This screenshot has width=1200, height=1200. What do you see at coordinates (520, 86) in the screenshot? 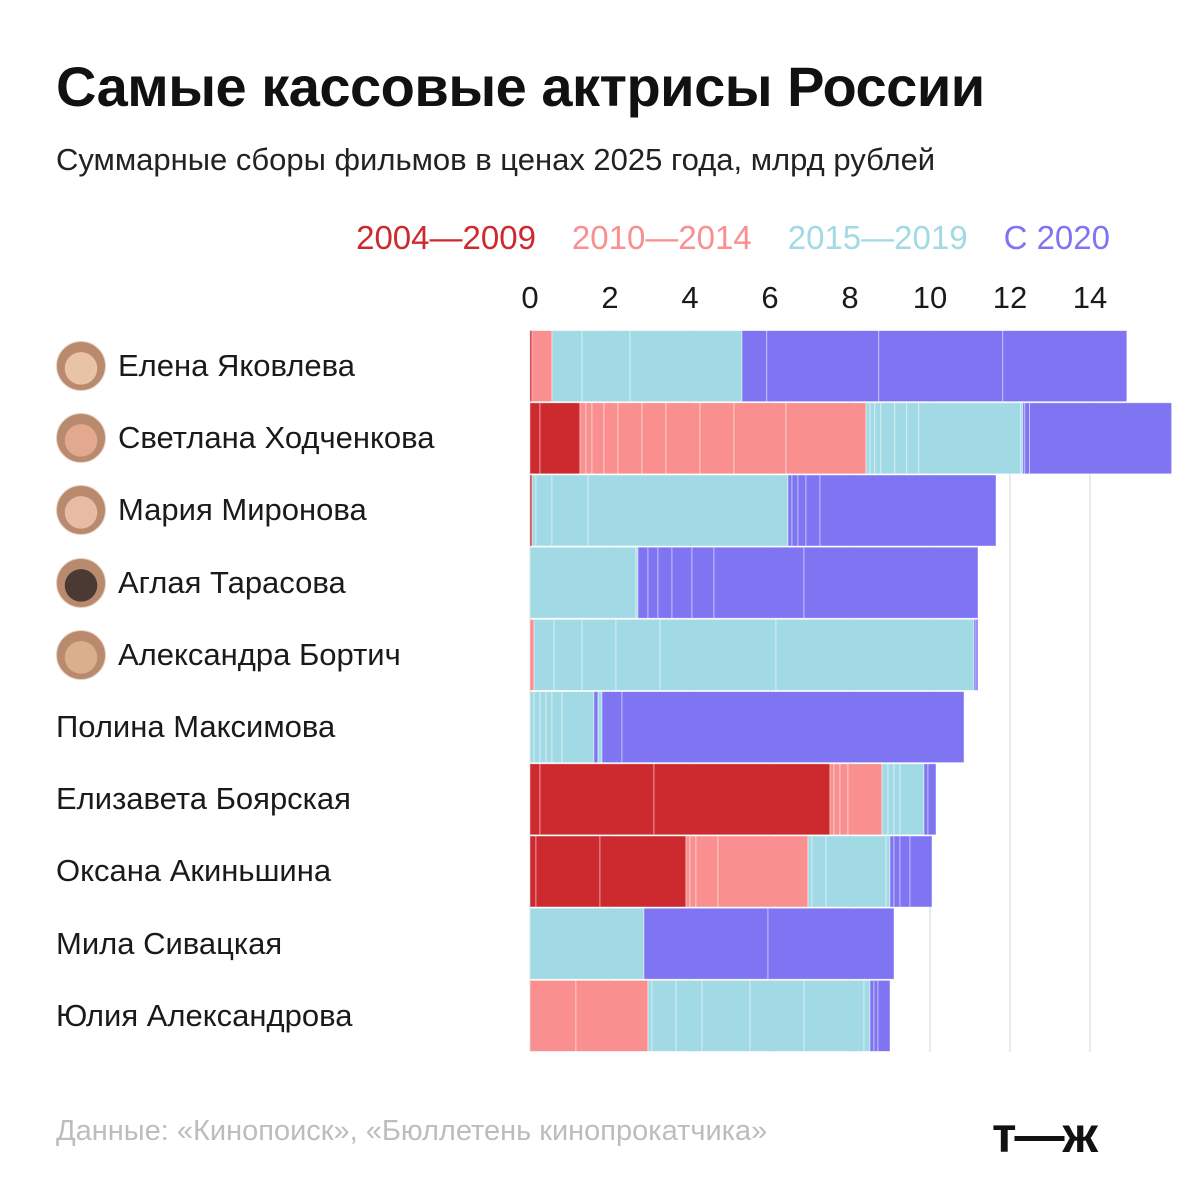
I see `chart-title: Самые кассовые актрисы России` at bounding box center [520, 86].